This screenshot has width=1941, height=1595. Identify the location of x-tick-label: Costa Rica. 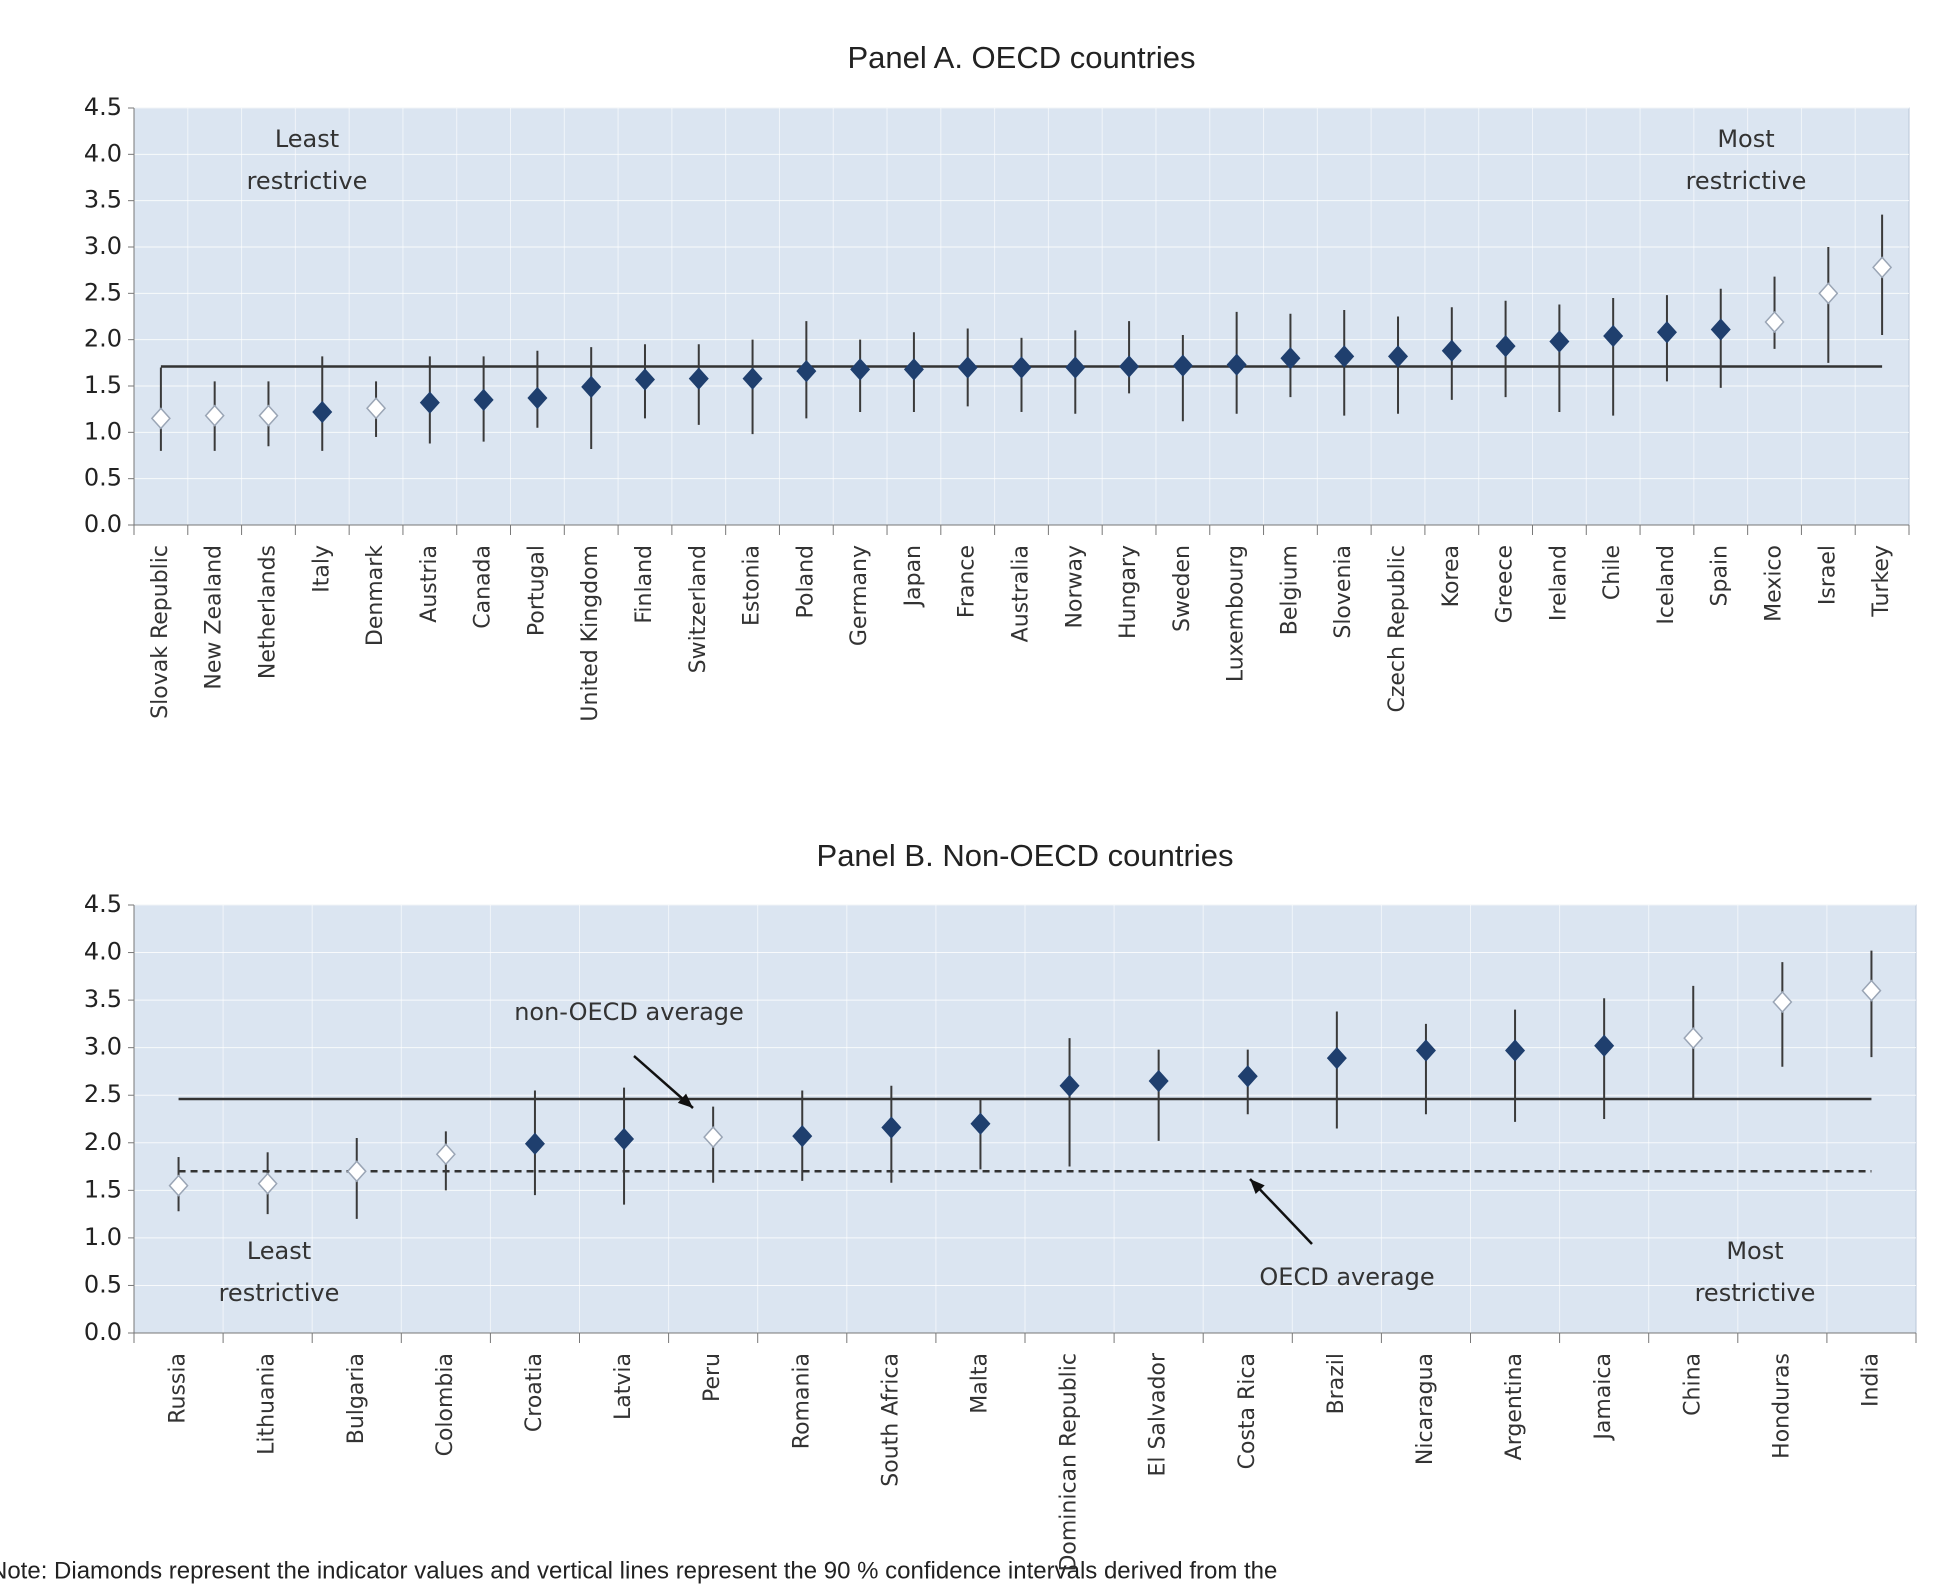
(1247, 1411).